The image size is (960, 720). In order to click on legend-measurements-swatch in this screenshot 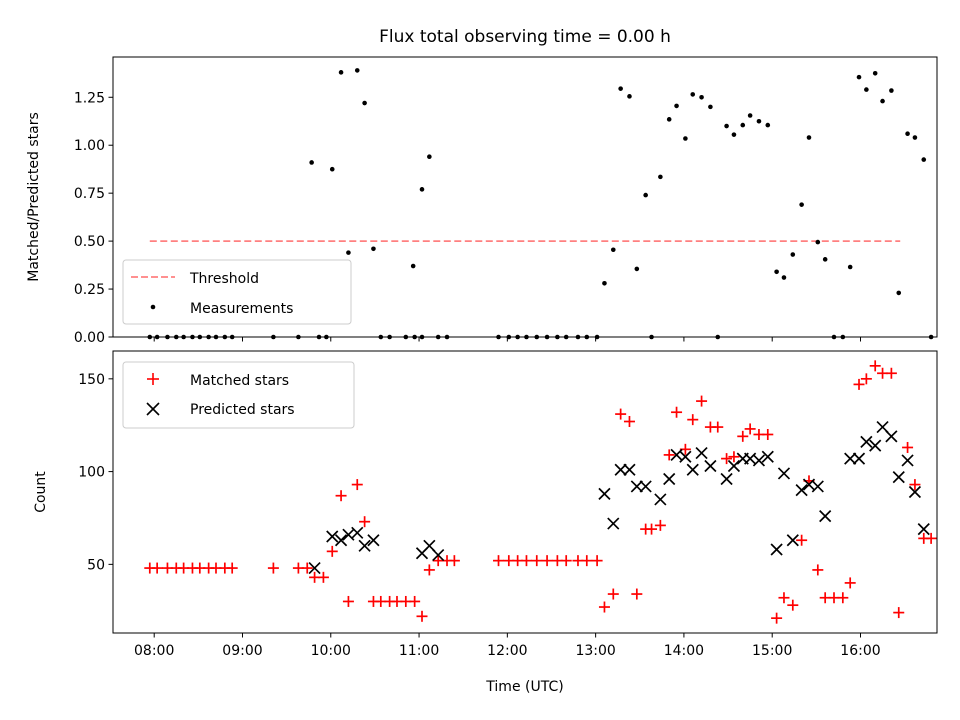, I will do `click(153, 307)`.